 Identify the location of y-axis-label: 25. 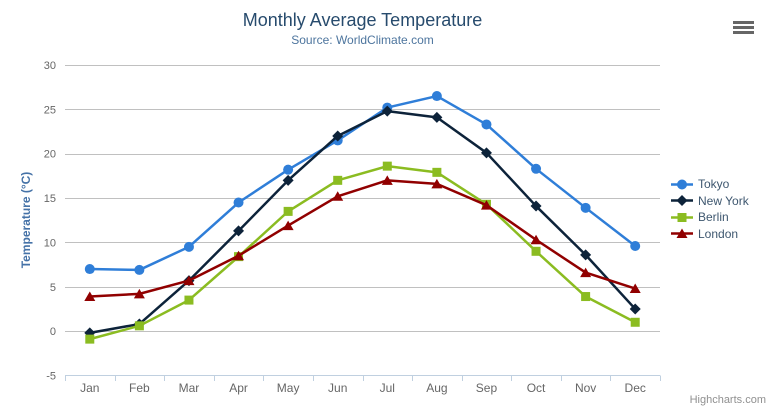
(50, 110).